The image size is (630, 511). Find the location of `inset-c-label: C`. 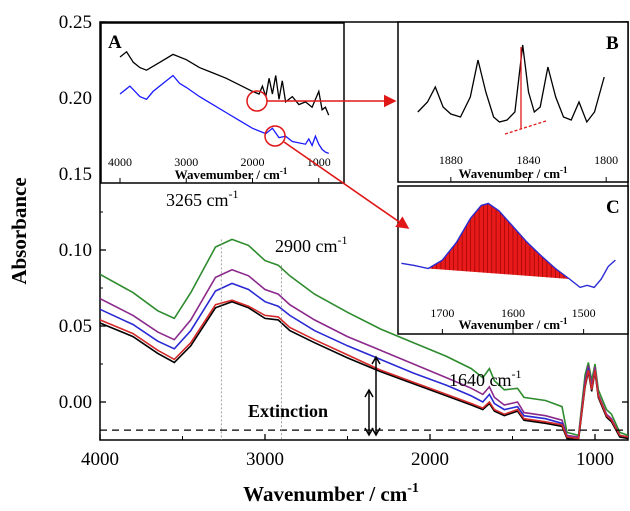

inset-c-label: C is located at coordinates (613, 207).